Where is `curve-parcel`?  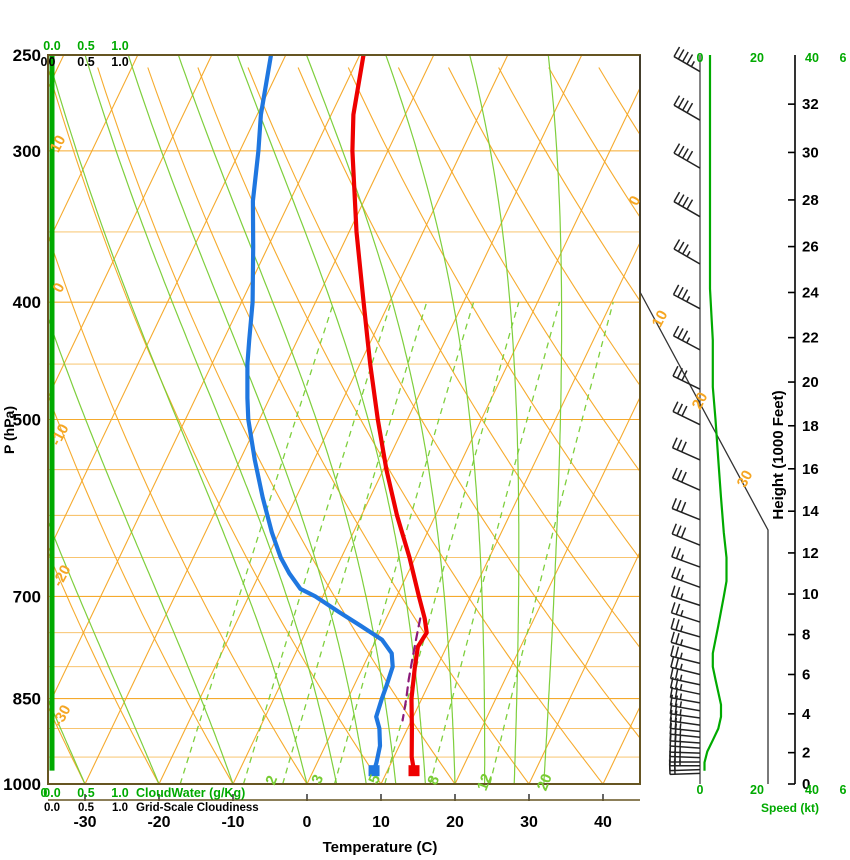 curve-parcel is located at coordinates (411, 669).